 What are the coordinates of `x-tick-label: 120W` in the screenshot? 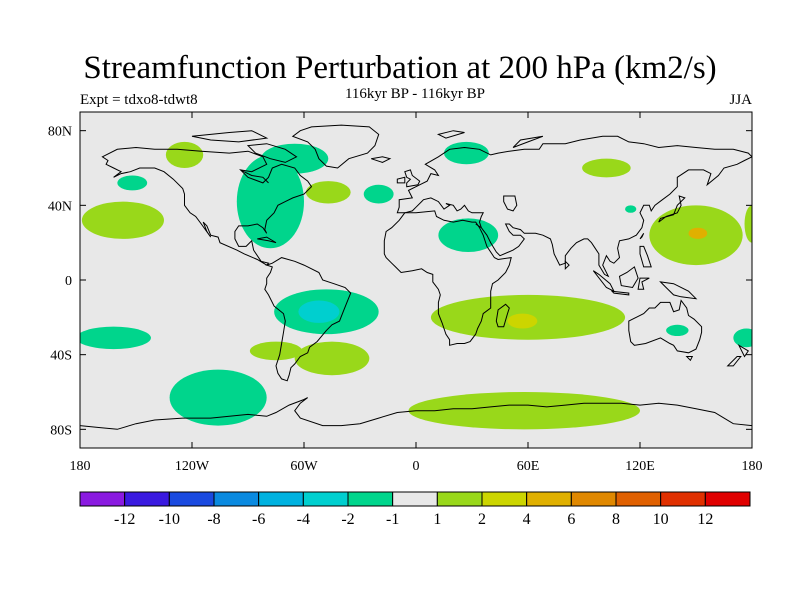 It's located at (192, 466).